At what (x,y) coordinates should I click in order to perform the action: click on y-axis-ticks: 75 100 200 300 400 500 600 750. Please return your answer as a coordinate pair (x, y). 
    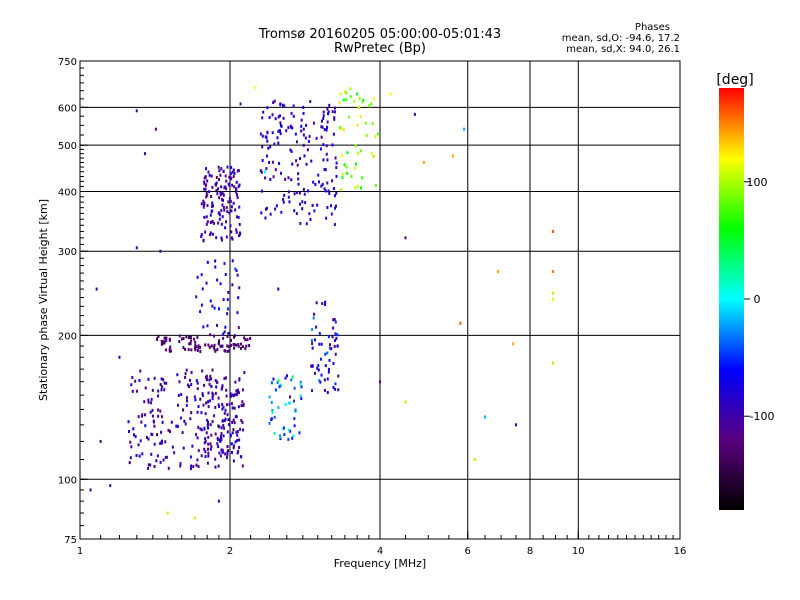
    Looking at the image, I should click on (73, 301).